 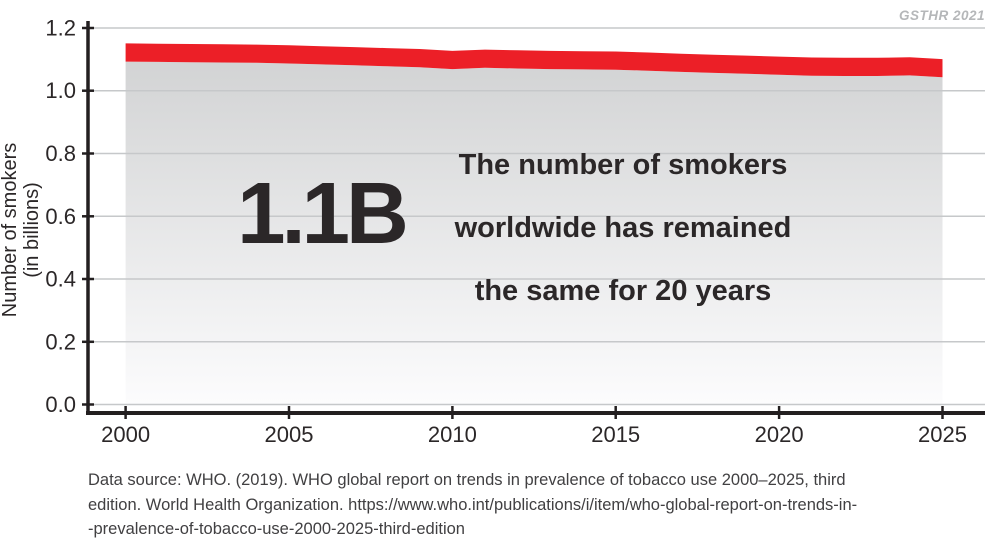 What do you see at coordinates (60, 90) in the screenshot?
I see `y-tick-label: 1.0` at bounding box center [60, 90].